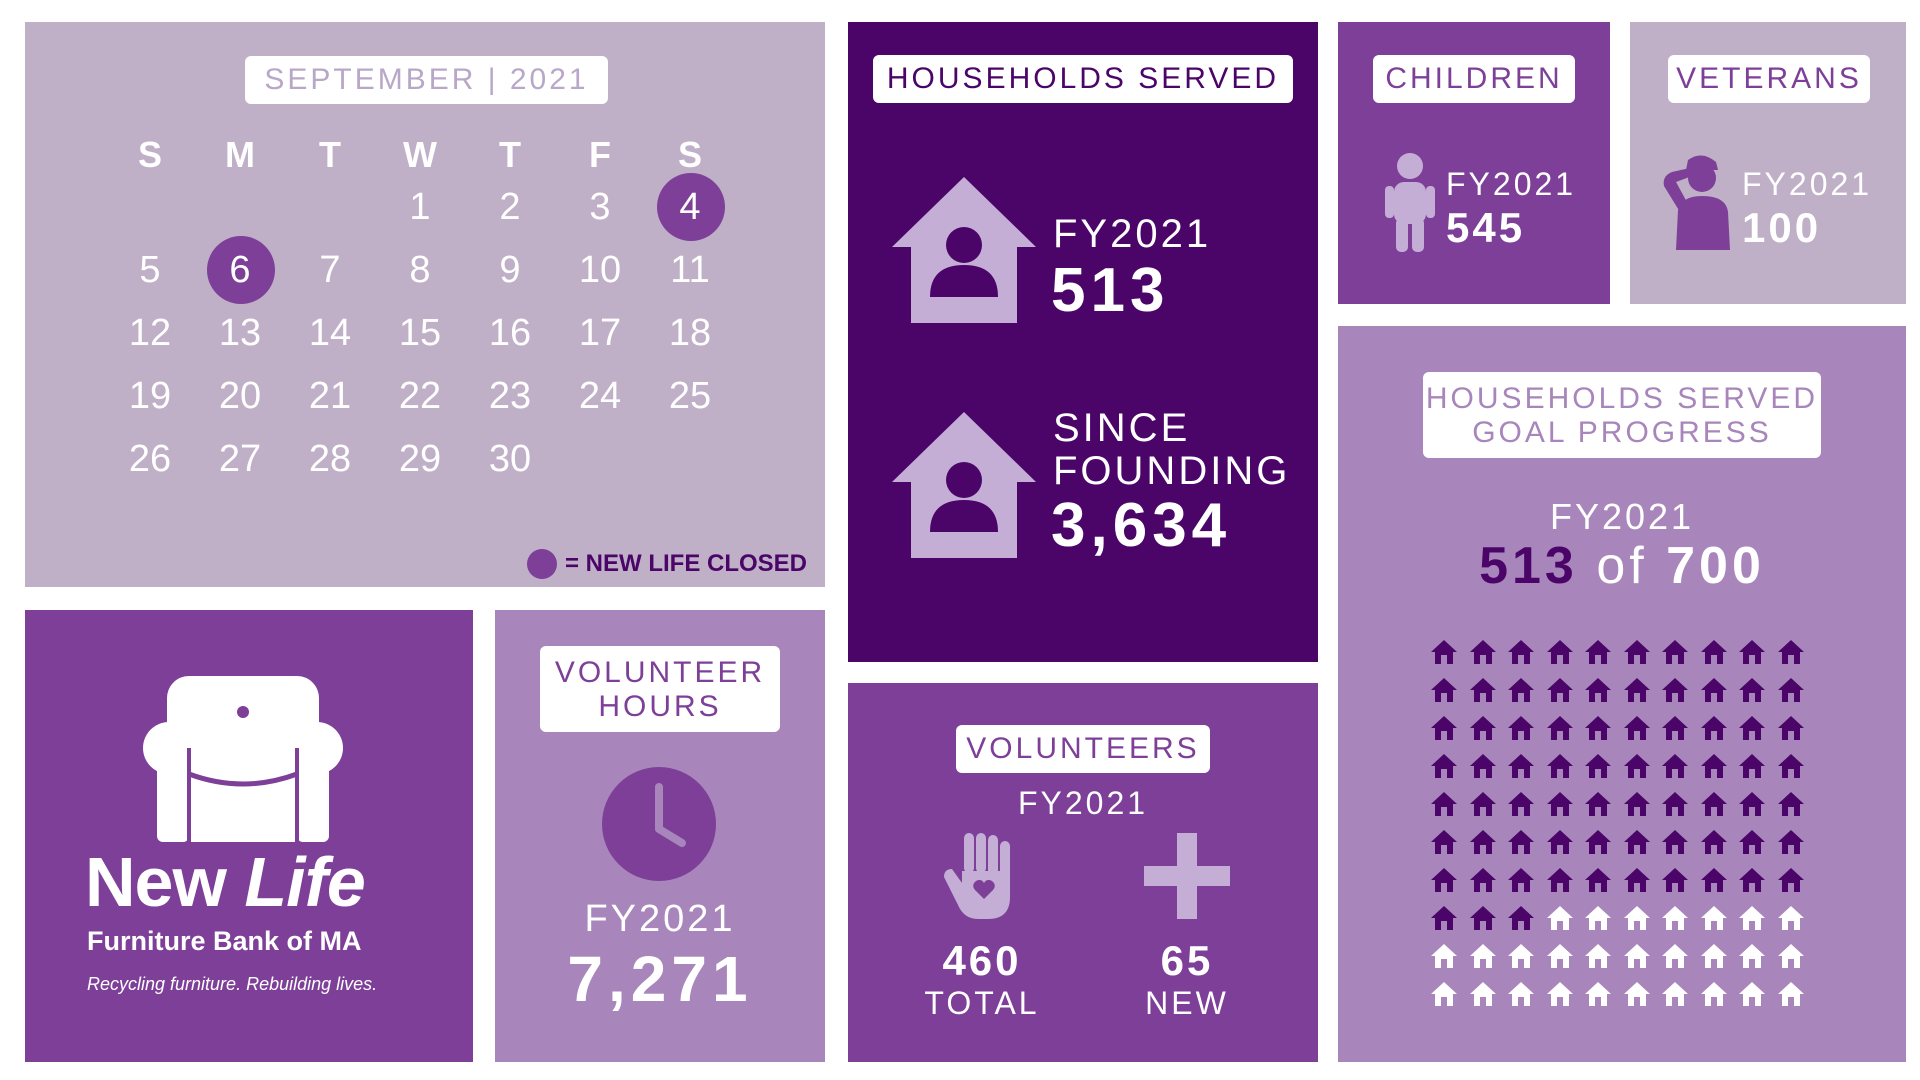 The width and height of the screenshot is (1920, 1080). I want to click on calendar-day-number: 4, so click(690, 207).